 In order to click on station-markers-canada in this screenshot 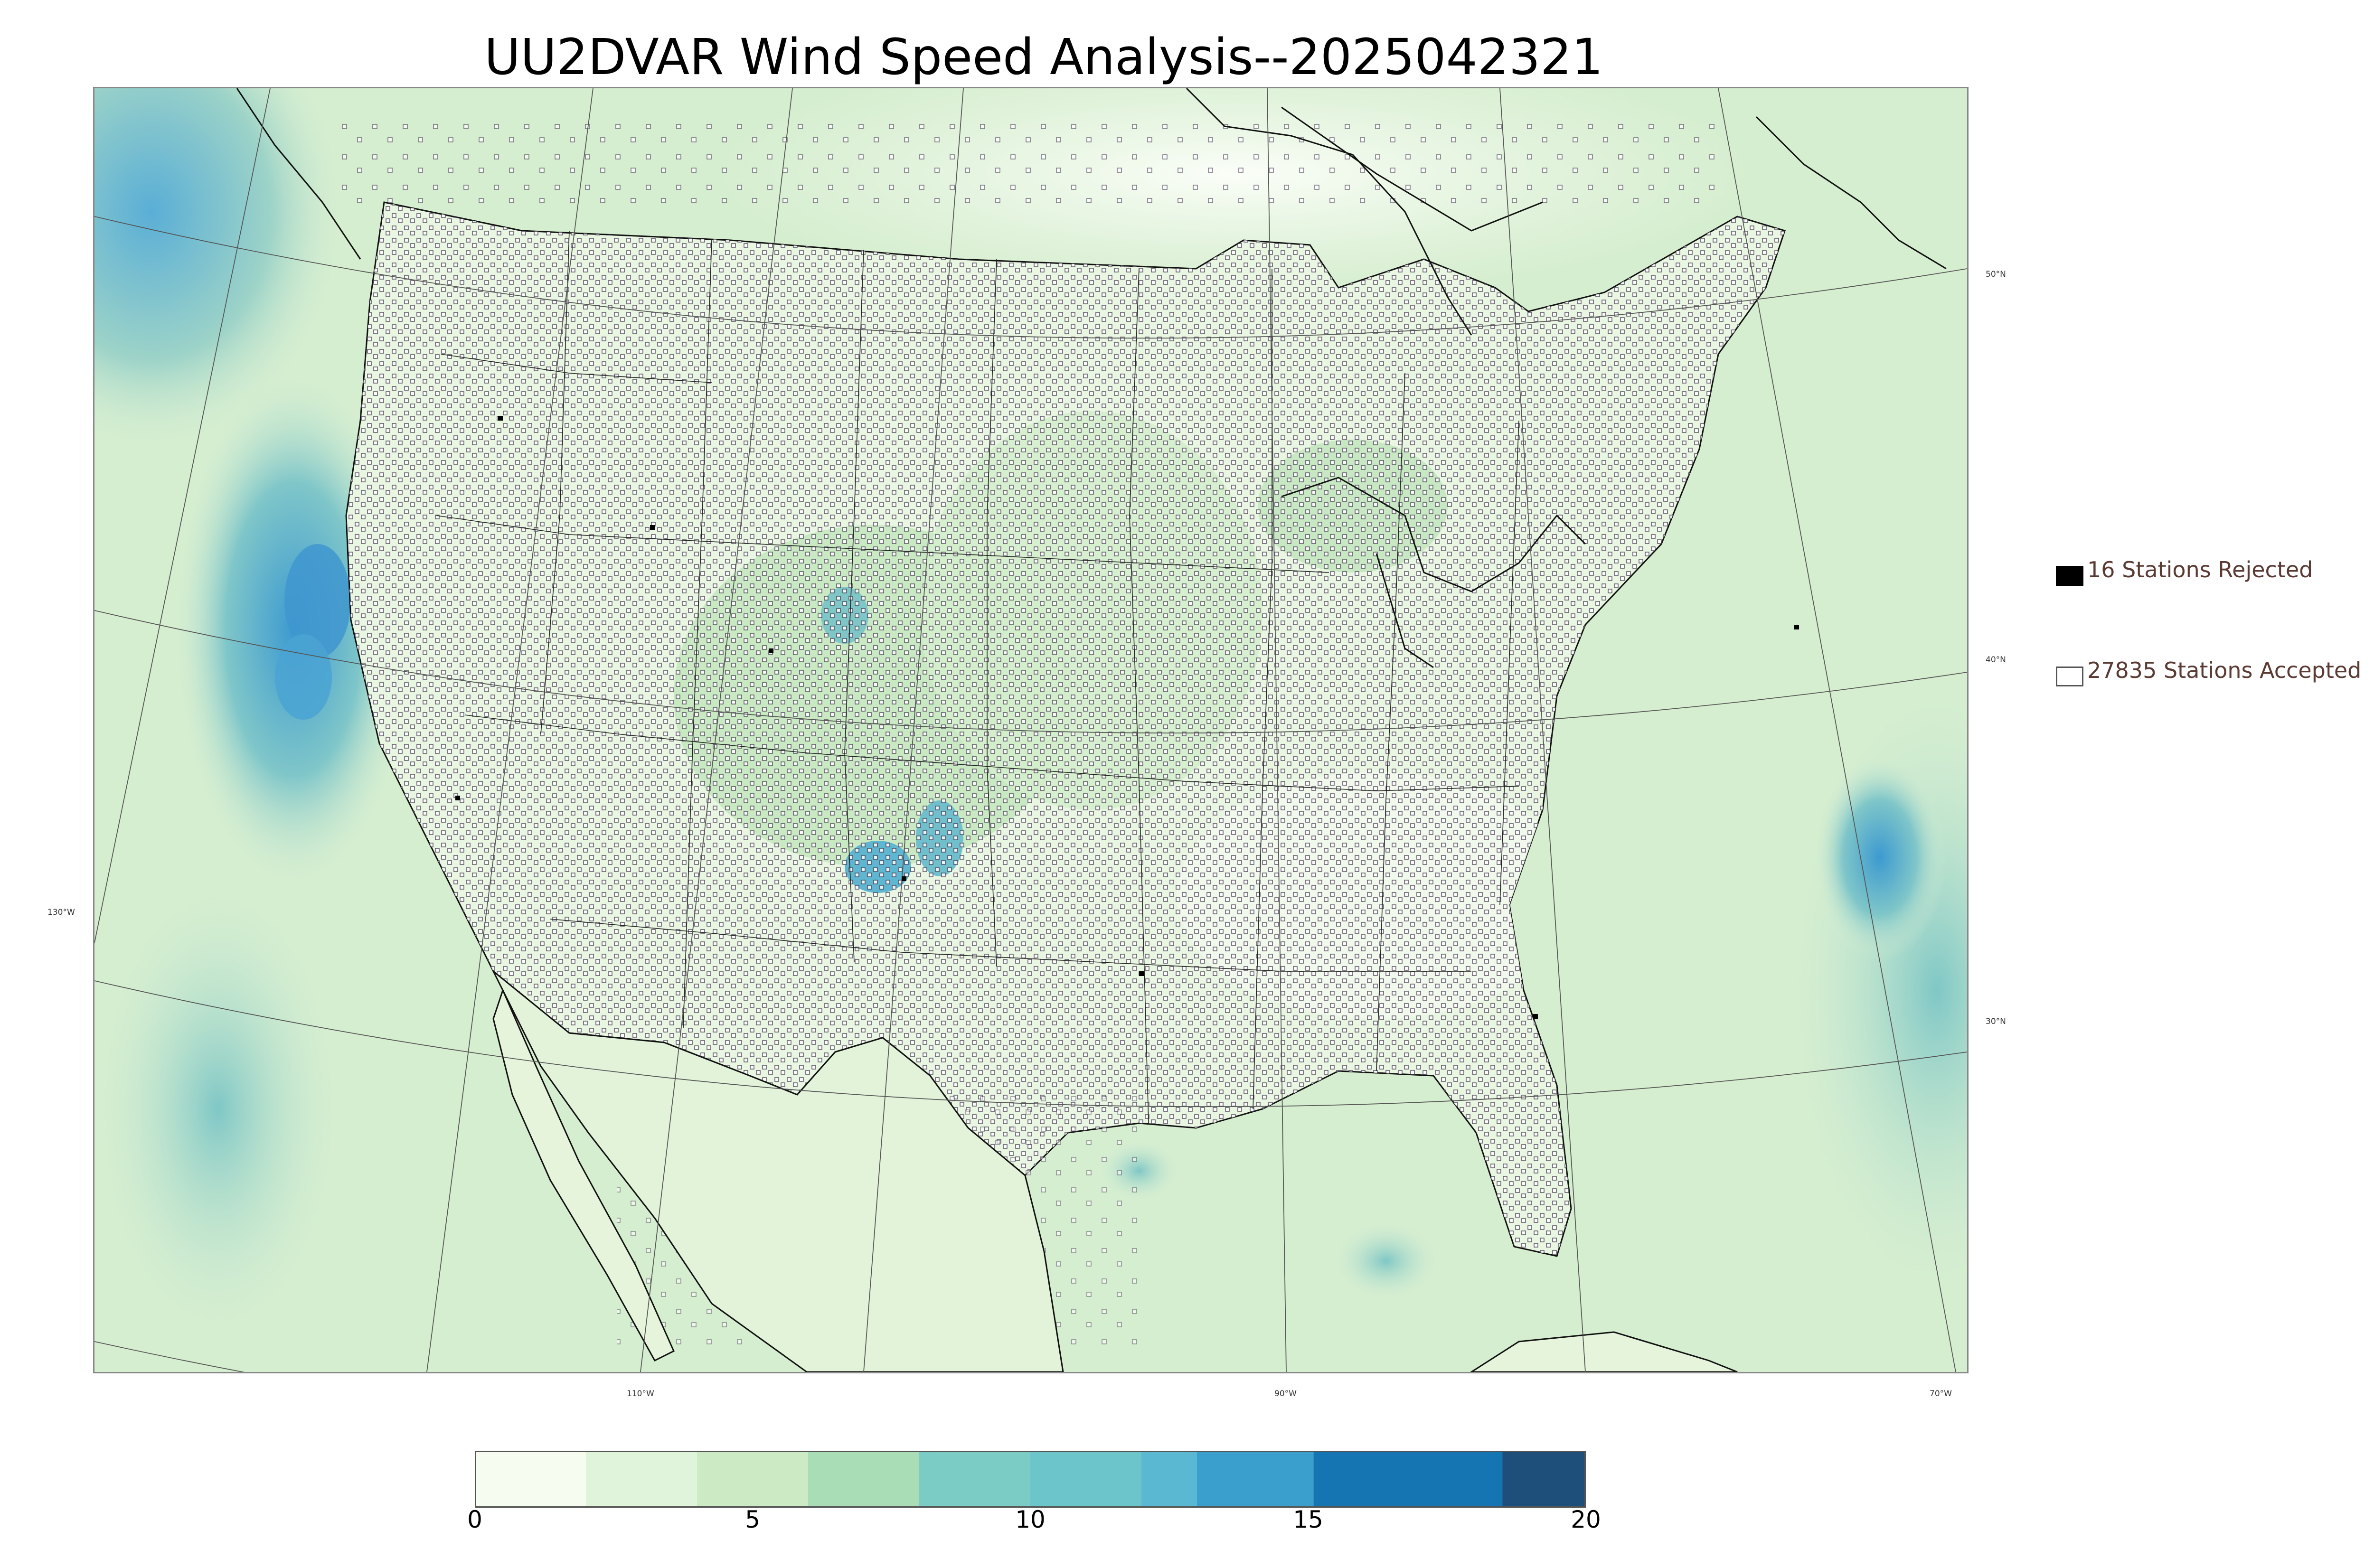, I will do `click(1029, 165)`.